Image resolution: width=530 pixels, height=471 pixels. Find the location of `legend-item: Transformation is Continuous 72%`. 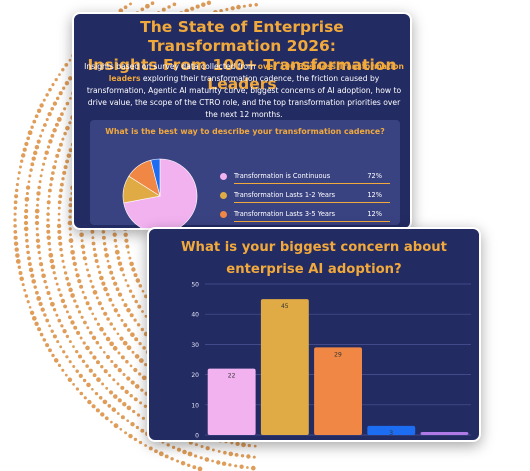

legend-item: Transformation is Continuous 72% is located at coordinates (305, 177).